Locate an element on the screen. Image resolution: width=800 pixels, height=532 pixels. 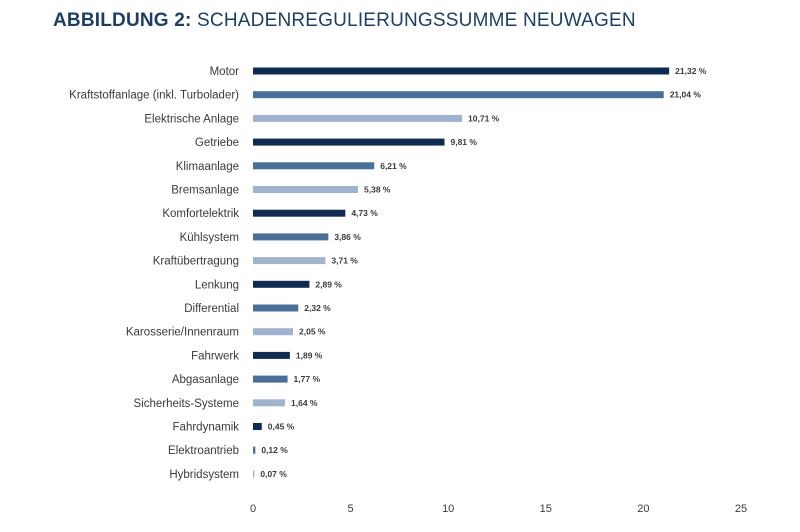
category-label: Kraftstoffanlage (inkl. Turbolader) is located at coordinates (154, 96).